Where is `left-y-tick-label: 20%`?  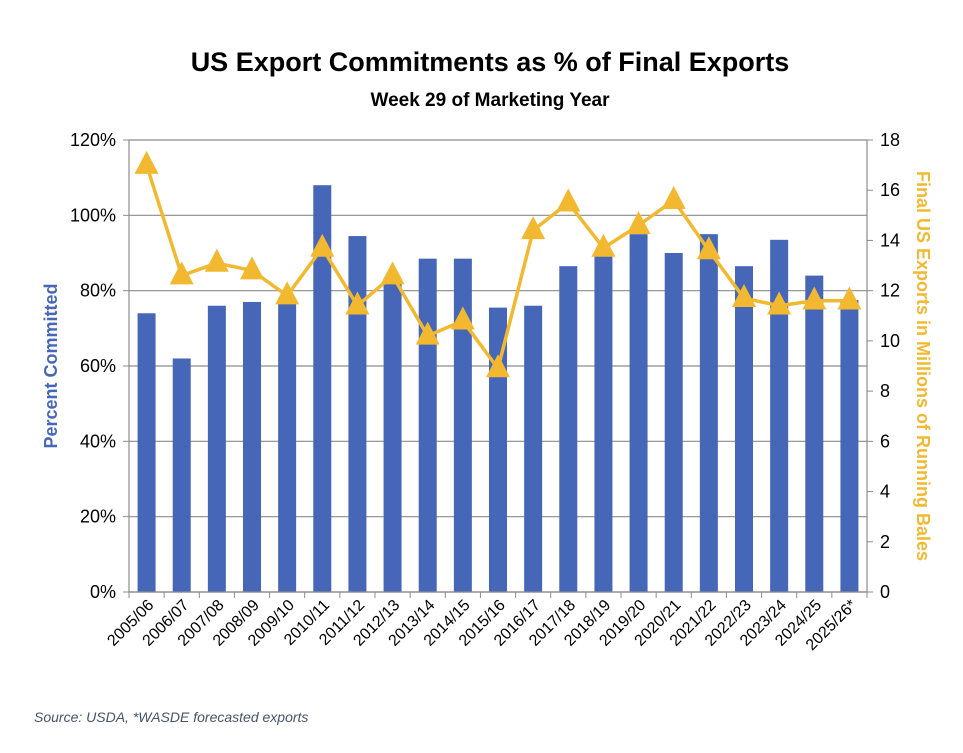
left-y-tick-label: 20% is located at coordinates (98, 517).